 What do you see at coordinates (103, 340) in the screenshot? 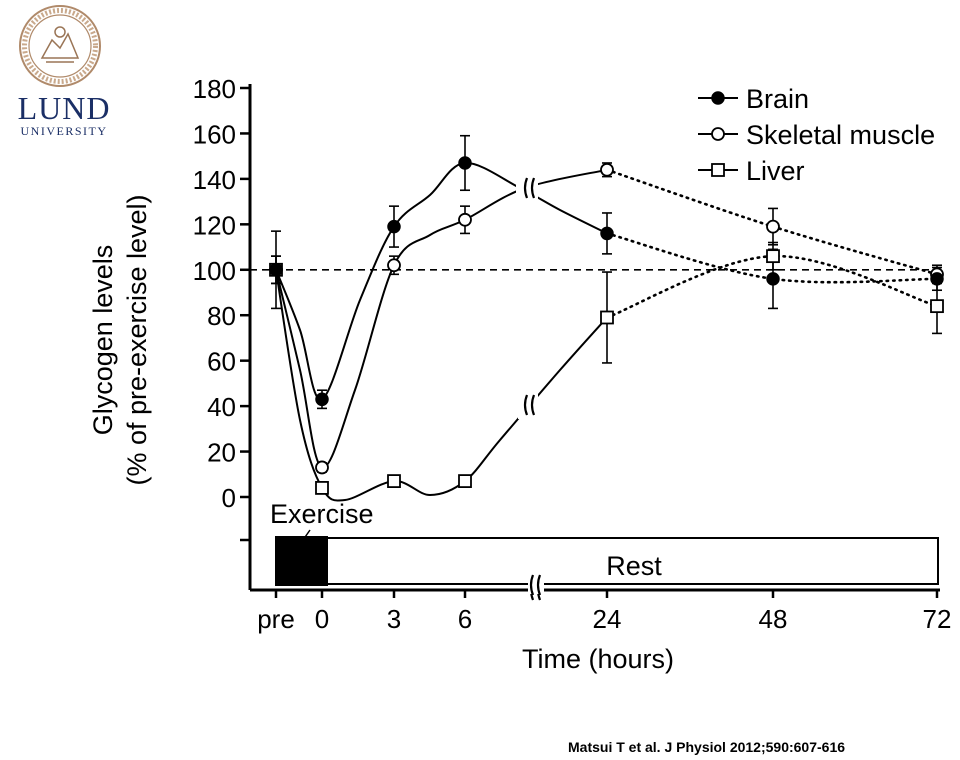
I see `y-axis-title-line1: Glycogen levels` at bounding box center [103, 340].